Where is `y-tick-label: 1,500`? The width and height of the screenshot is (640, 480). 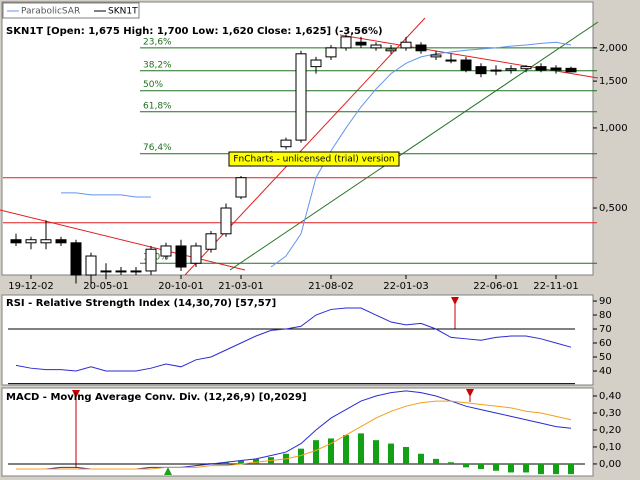 y-tick-label: 1,500 is located at coordinates (613, 81).